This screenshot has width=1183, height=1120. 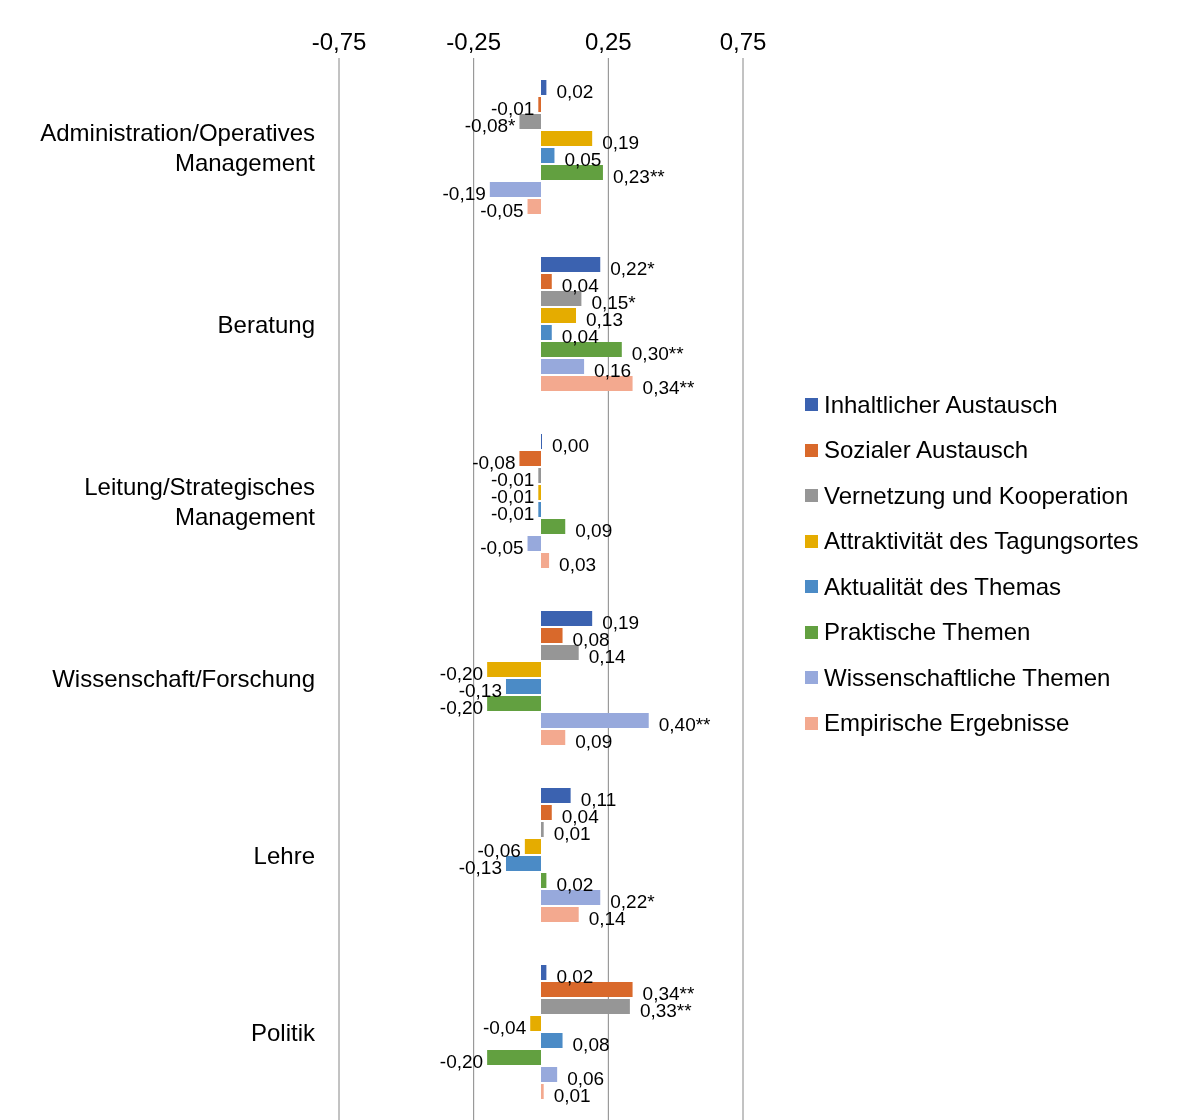 What do you see at coordinates (586, 1078) in the screenshot?
I see `data-label: 0,06` at bounding box center [586, 1078].